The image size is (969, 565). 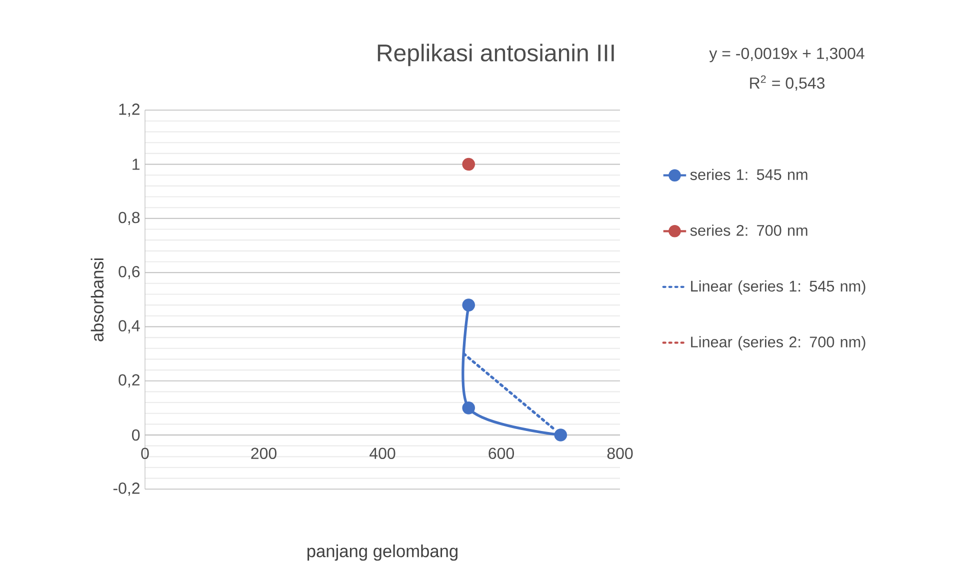 I want to click on x-axis-title: panjang gelombang, so click(x=382, y=552).